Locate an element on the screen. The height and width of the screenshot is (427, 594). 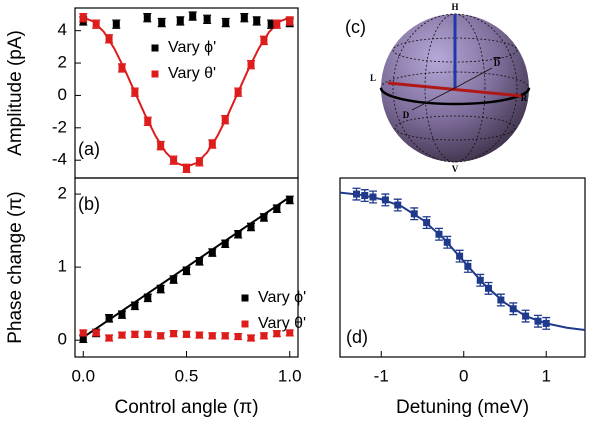
legend-swatch is located at coordinates (155, 48).